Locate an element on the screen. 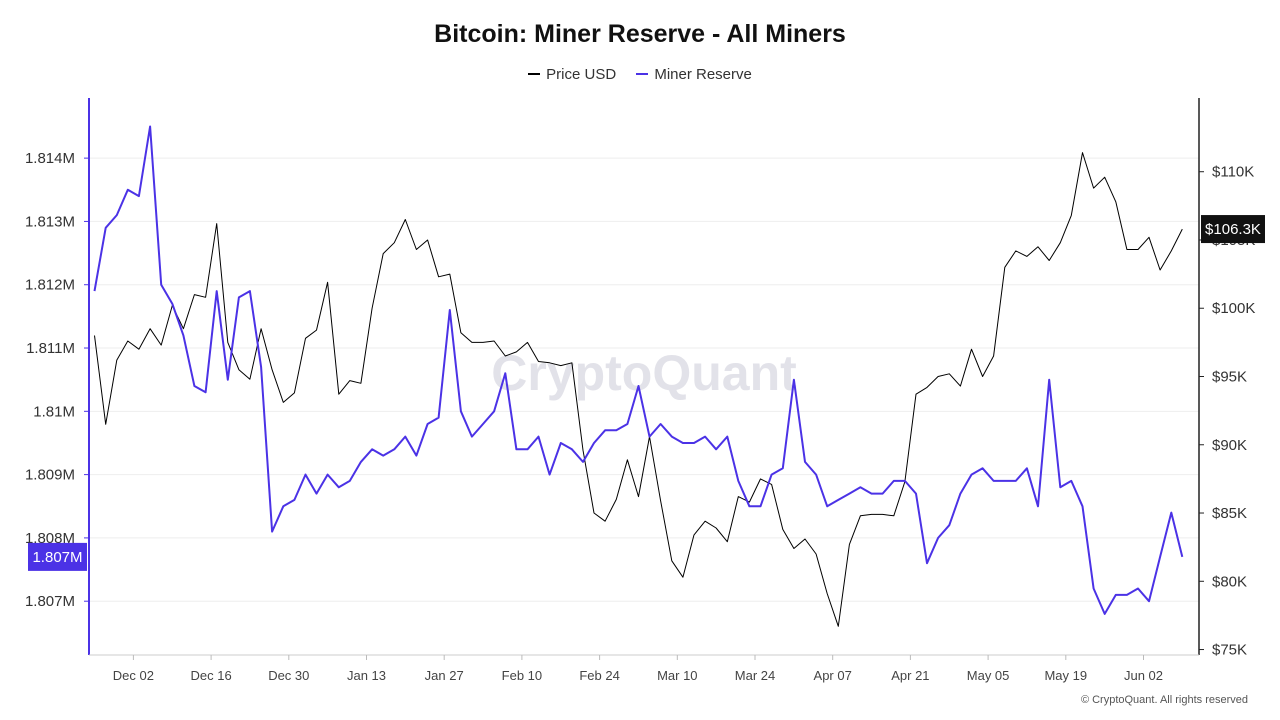 This screenshot has height=720, width=1280. left-tick-label: 1.814M is located at coordinates (50, 158).